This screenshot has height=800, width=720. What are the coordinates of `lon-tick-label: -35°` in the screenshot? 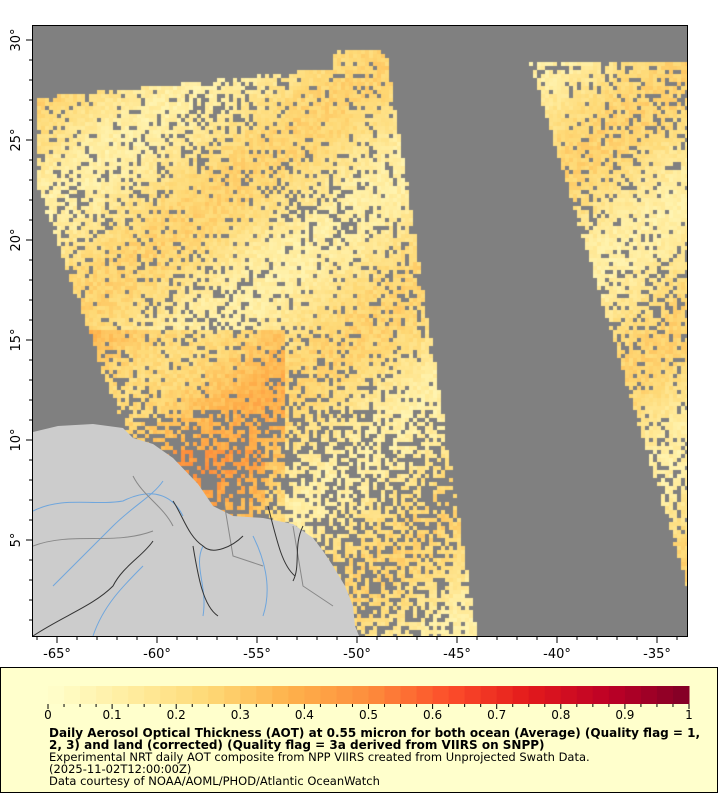 It's located at (657, 654).